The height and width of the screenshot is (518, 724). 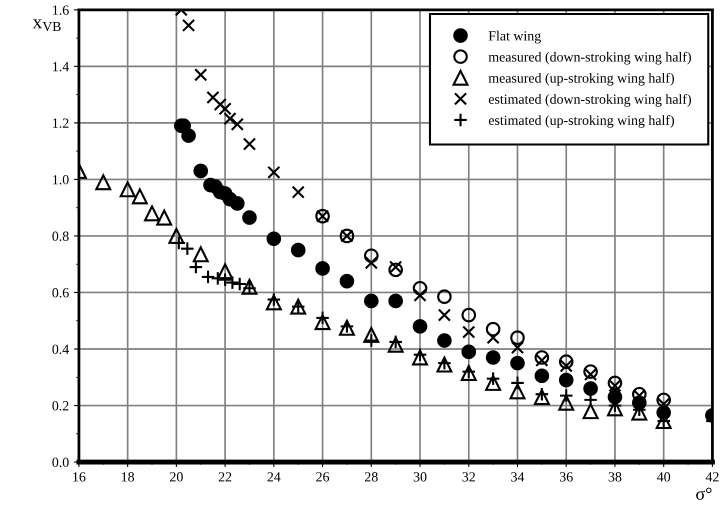 What do you see at coordinates (225, 477) in the screenshot?
I see `x-tick-label: 22` at bounding box center [225, 477].